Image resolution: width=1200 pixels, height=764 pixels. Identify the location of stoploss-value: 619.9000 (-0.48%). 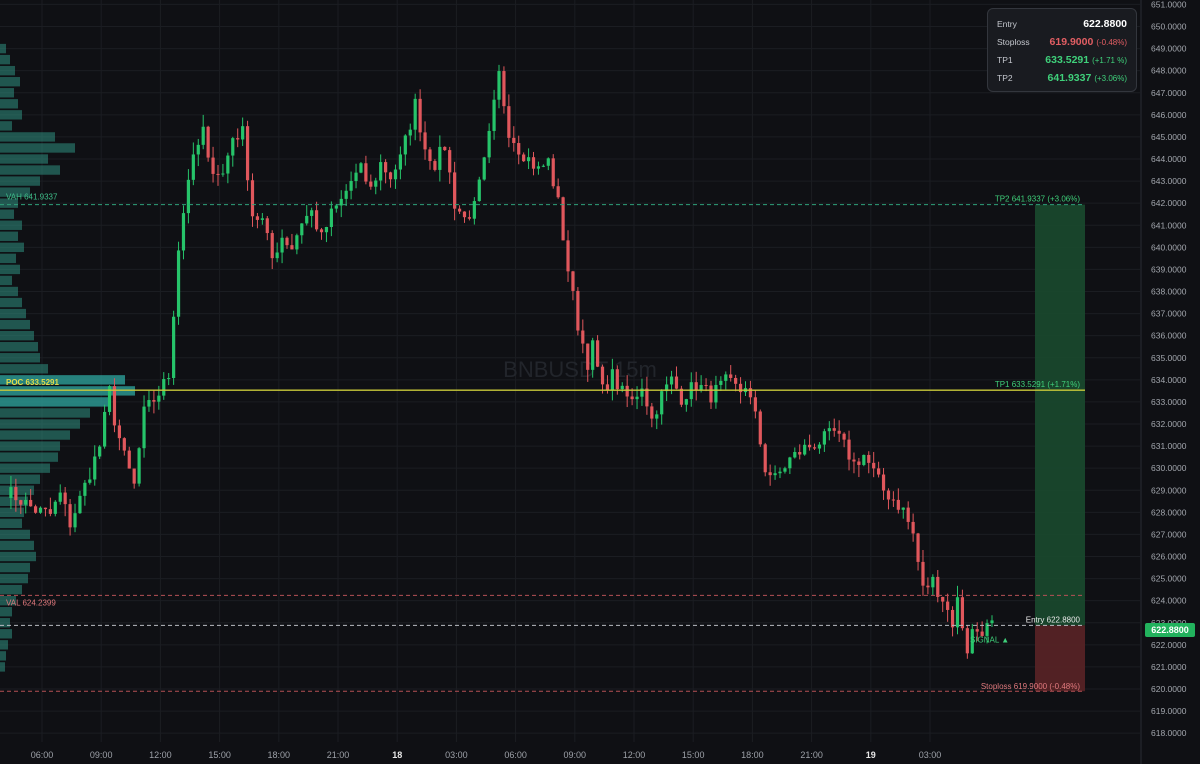
(1088, 42).